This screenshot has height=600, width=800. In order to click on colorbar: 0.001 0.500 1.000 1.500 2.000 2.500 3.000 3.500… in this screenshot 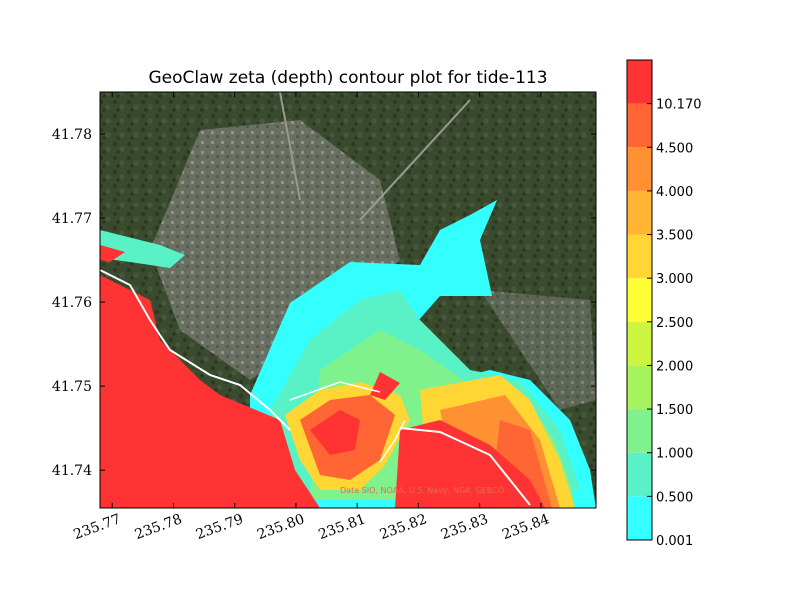, I will do `click(664, 304)`.